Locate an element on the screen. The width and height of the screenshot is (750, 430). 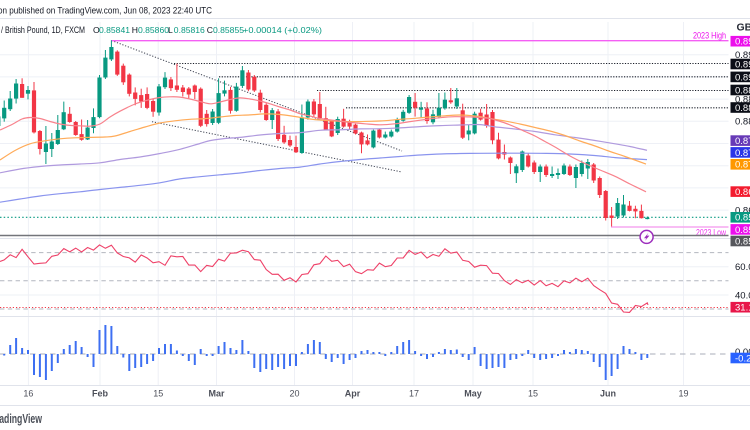
svg-text: Feb is located at coordinates (100, 394).